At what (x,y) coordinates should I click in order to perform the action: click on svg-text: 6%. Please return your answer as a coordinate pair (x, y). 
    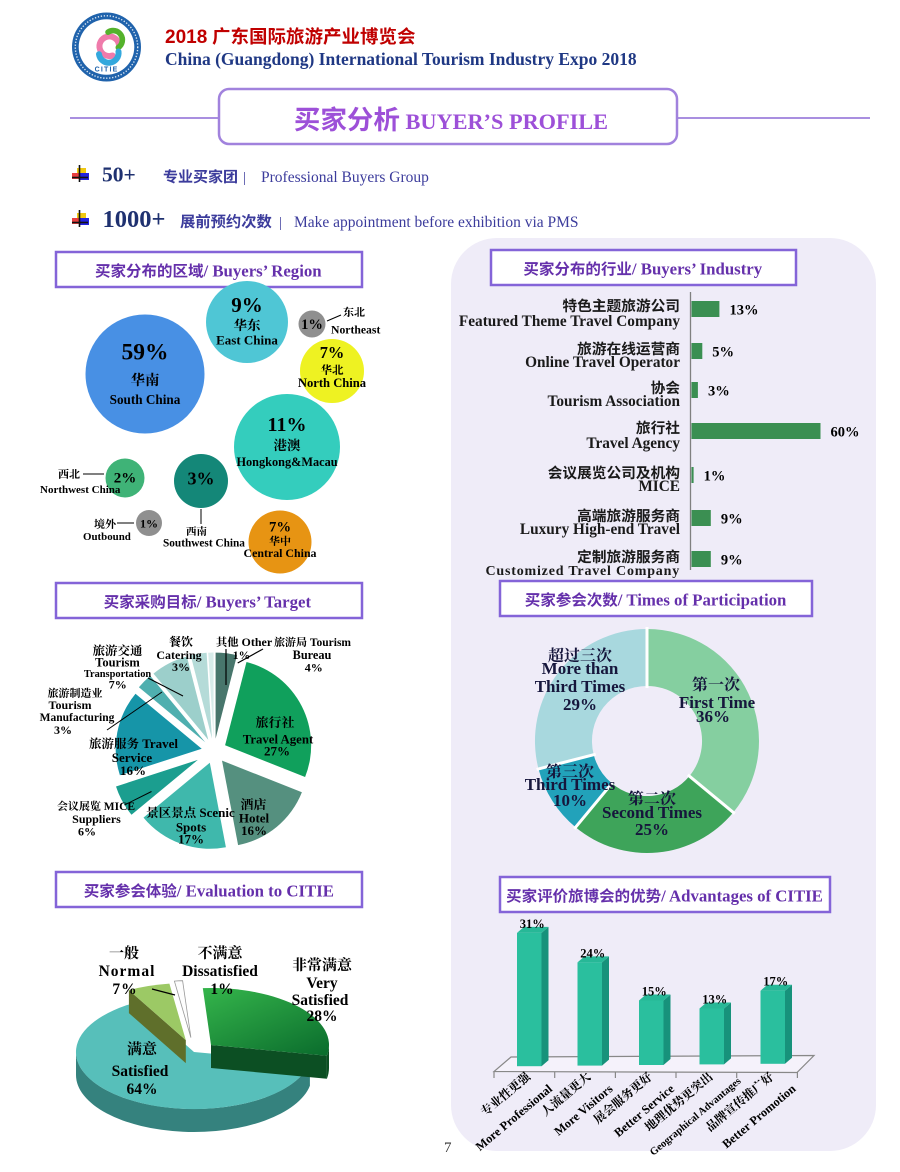
    Looking at the image, I should click on (87, 832).